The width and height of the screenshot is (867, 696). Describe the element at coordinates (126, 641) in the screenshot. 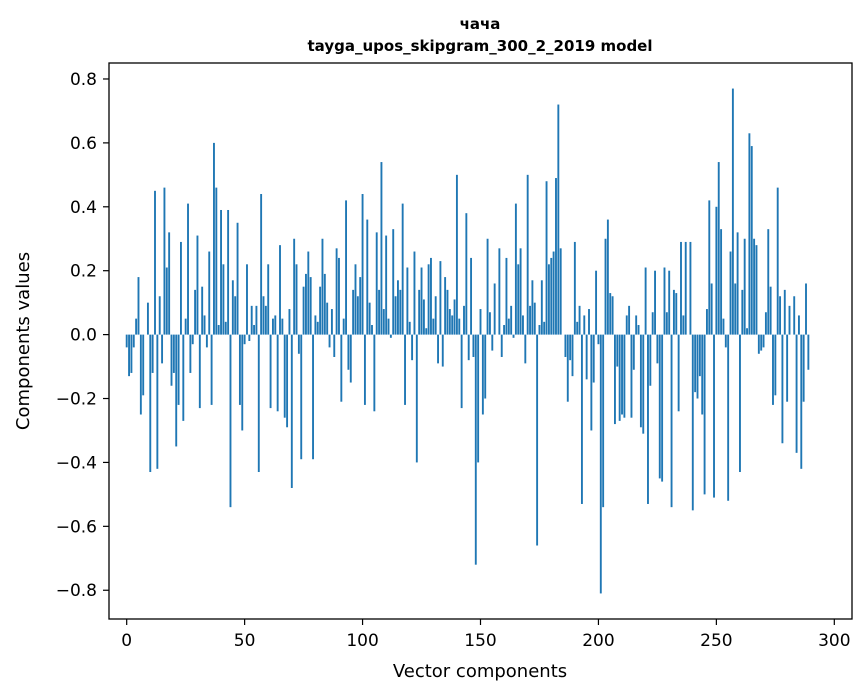

I see `x-tick-label: 0` at that location.